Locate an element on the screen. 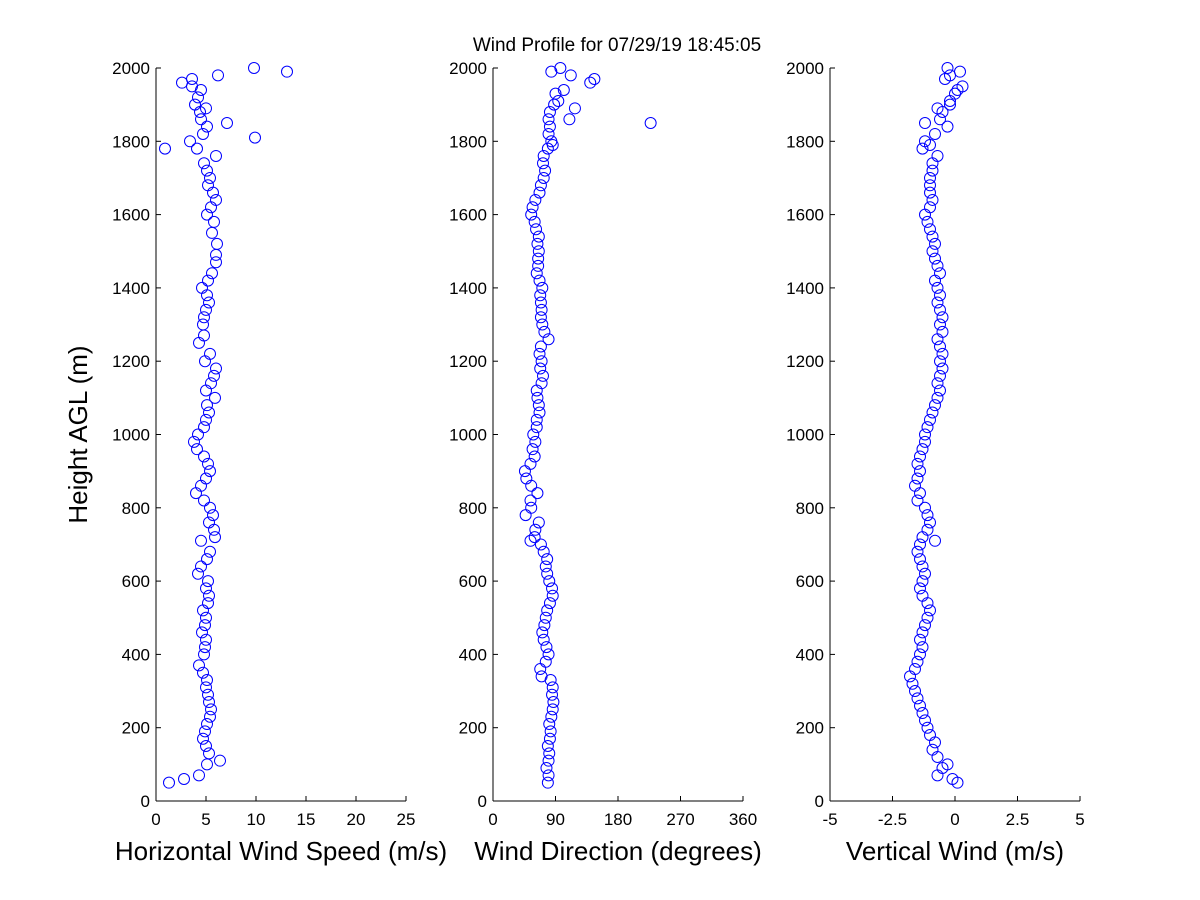  y-tick-label: 1200 is located at coordinates (131, 361).